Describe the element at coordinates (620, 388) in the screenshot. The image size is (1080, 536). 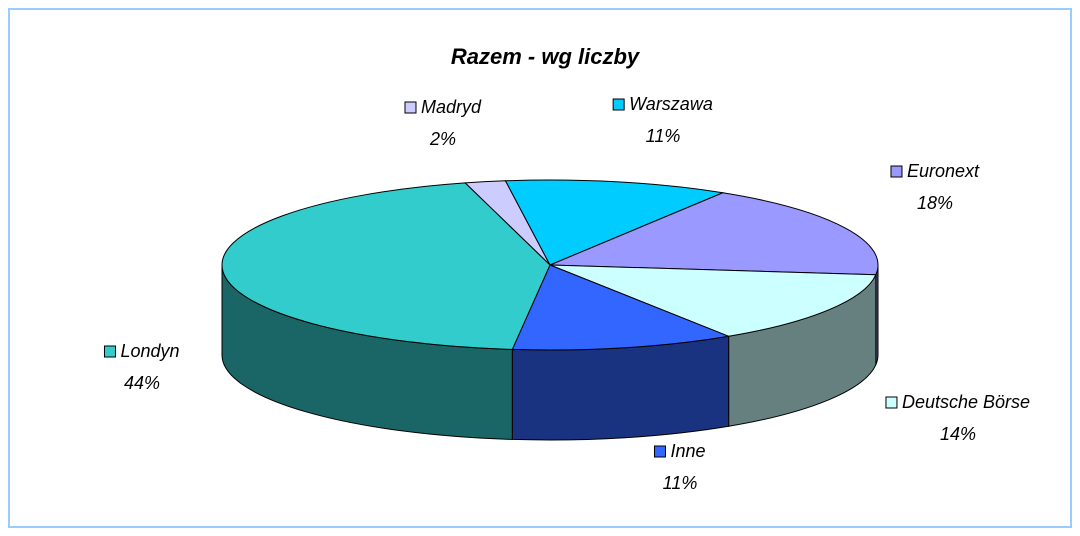
I see `pie-side` at that location.